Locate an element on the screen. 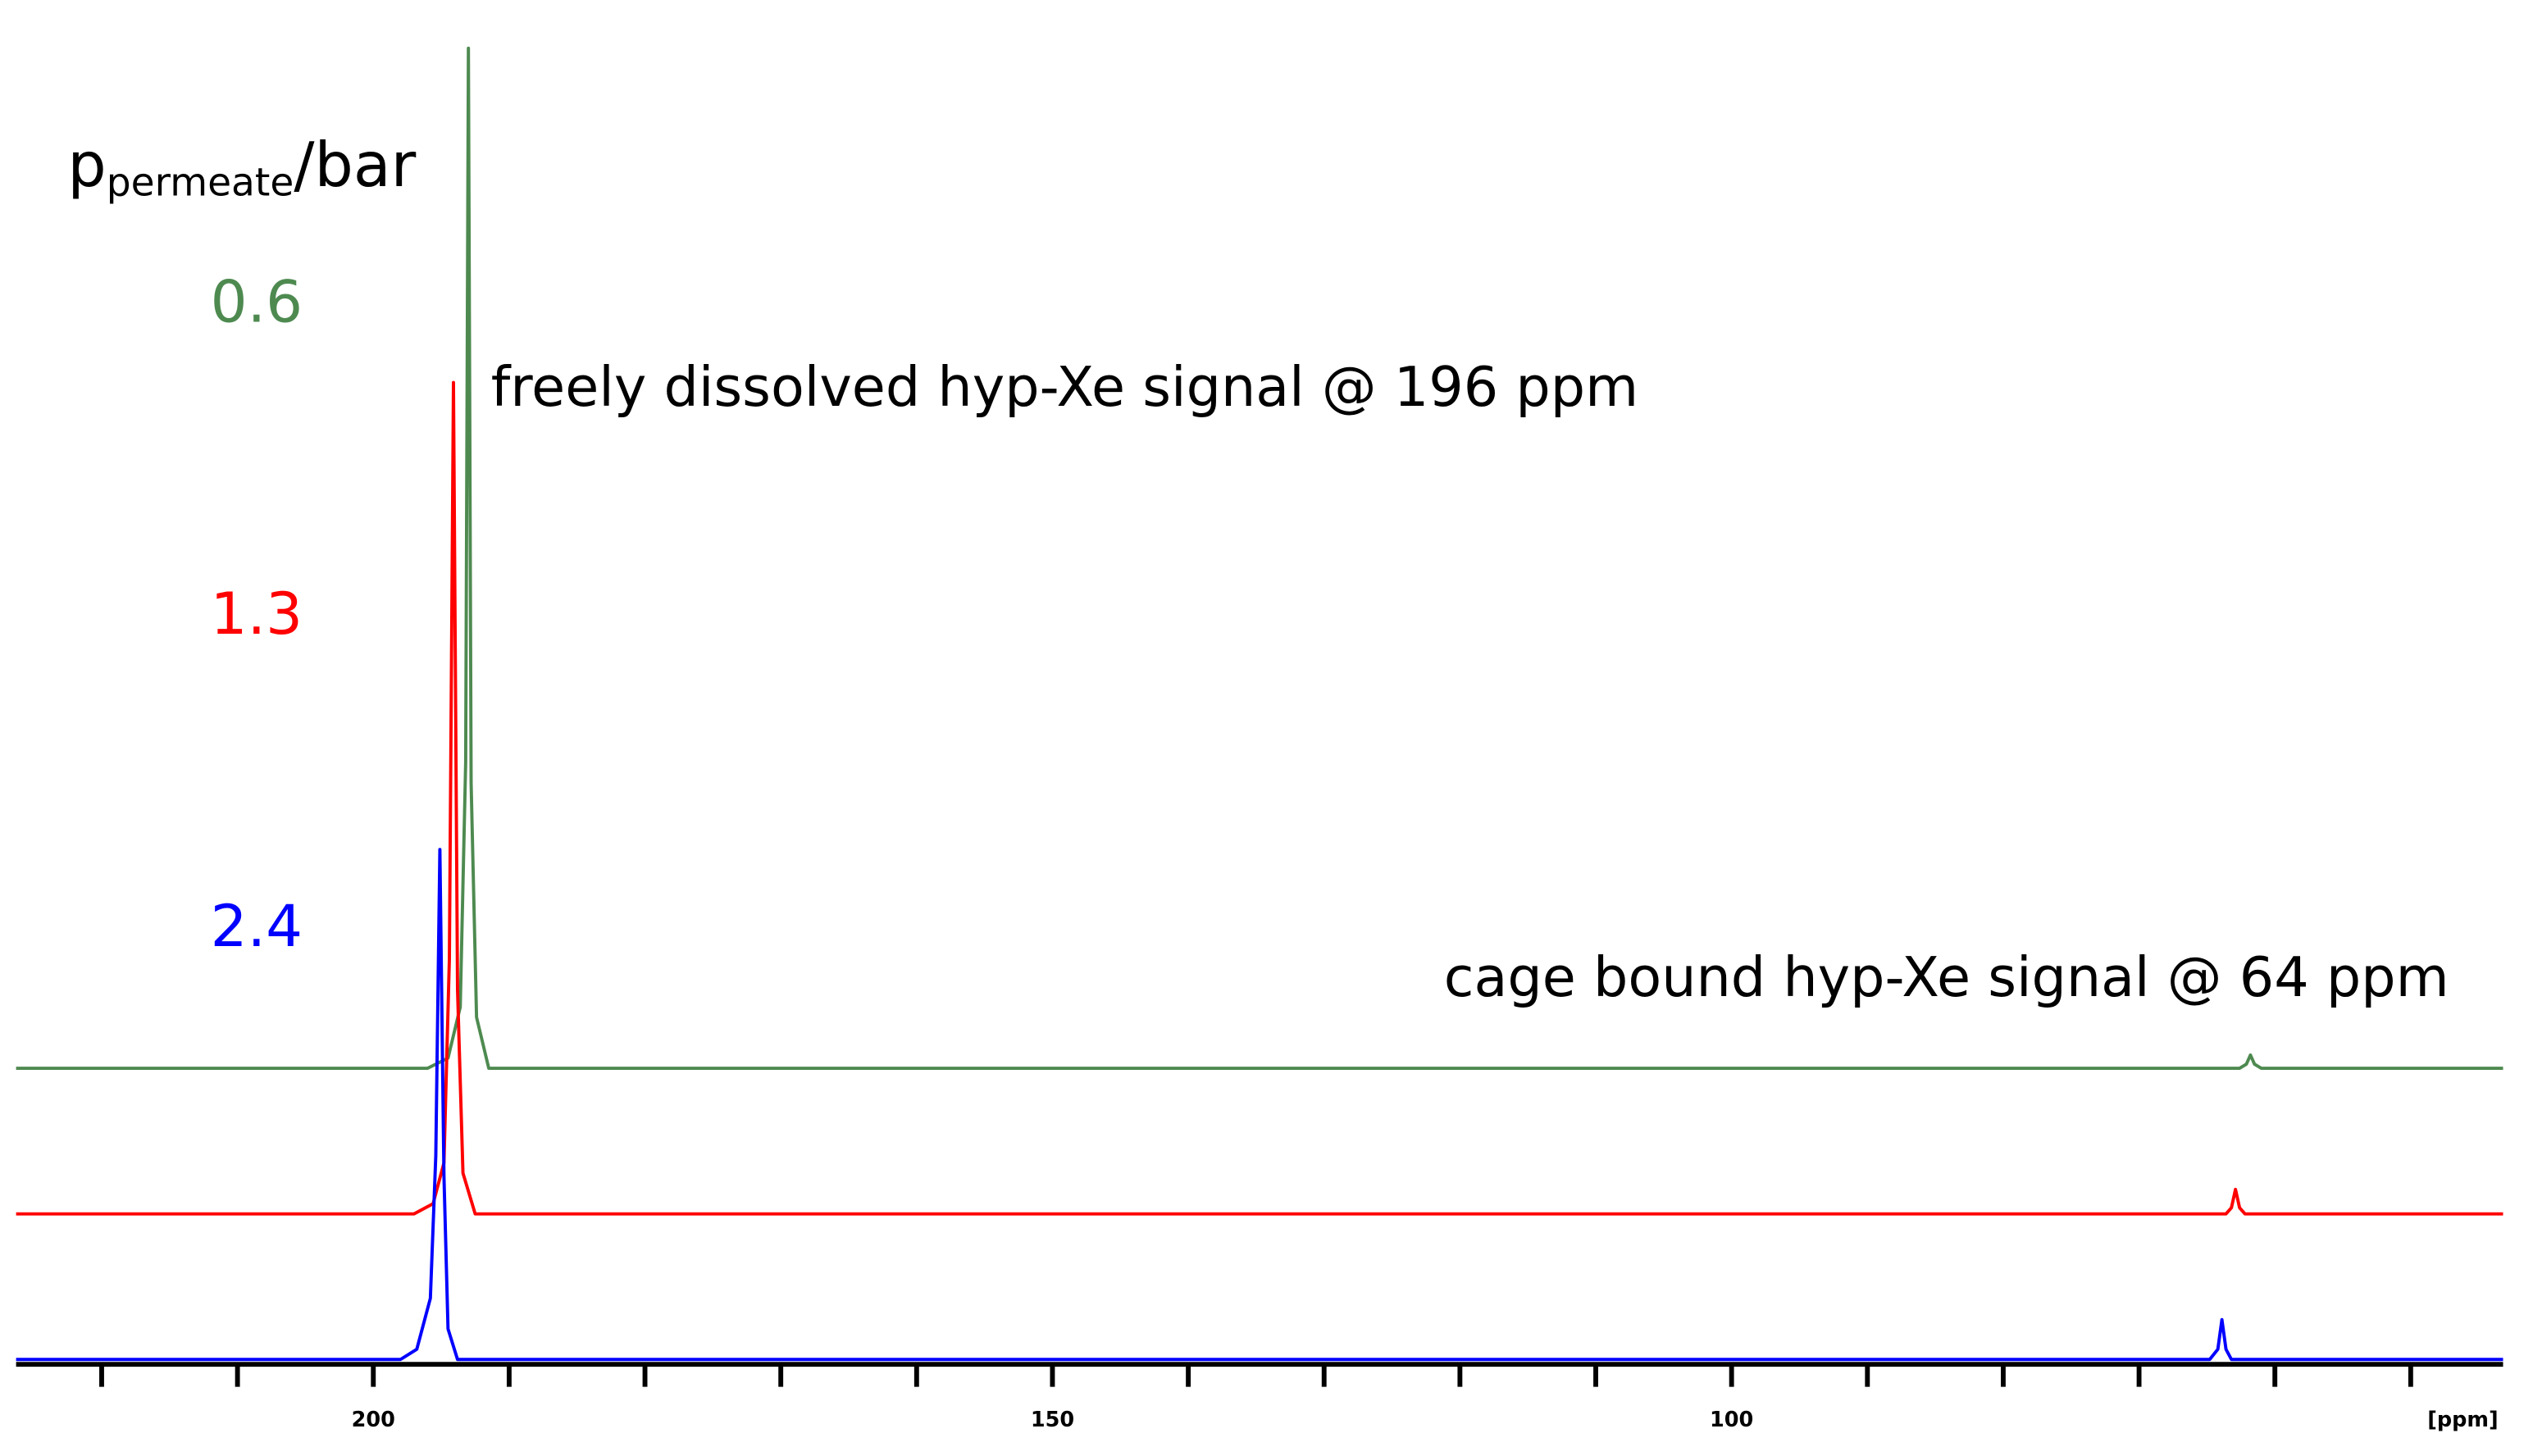 Image resolution: width=2524 pixels, height=1456 pixels. annotation: cage bound hyp-Xe signal @ 64 ppm is located at coordinates (1946, 977).